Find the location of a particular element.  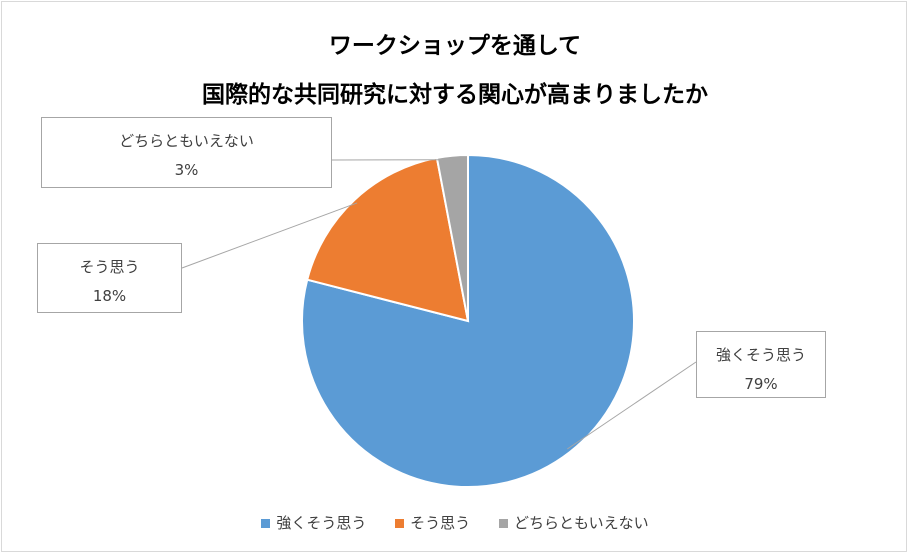

data-label-agree: そう思う 18% is located at coordinates (109, 278).